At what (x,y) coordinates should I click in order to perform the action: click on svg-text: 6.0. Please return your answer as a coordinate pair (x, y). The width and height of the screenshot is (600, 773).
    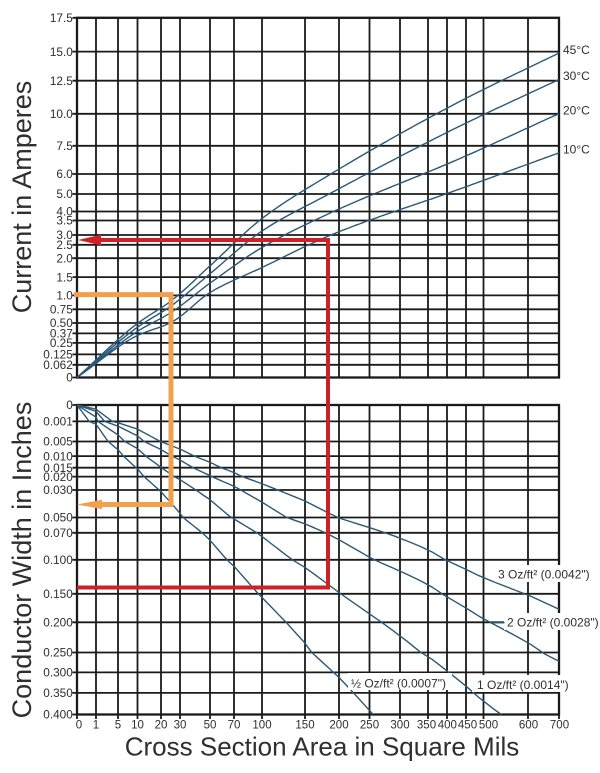
    Looking at the image, I should click on (64, 174).